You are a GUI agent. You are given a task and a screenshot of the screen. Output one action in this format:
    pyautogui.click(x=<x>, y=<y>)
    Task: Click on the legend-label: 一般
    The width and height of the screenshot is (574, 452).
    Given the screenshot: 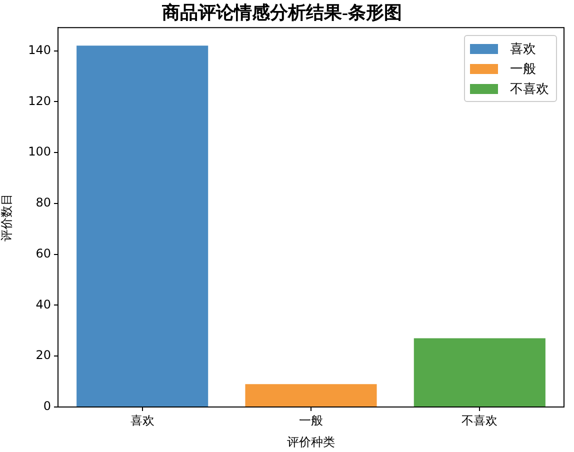 What is the action you would take?
    pyautogui.click(x=523, y=69)
    